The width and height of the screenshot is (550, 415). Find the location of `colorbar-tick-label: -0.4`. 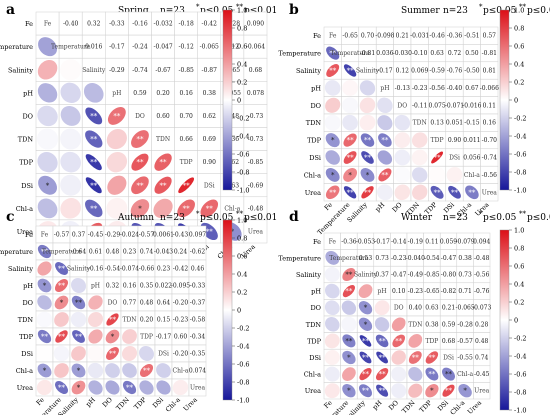

colorbar-tick-label: -0.4 is located at coordinates (520, 137).